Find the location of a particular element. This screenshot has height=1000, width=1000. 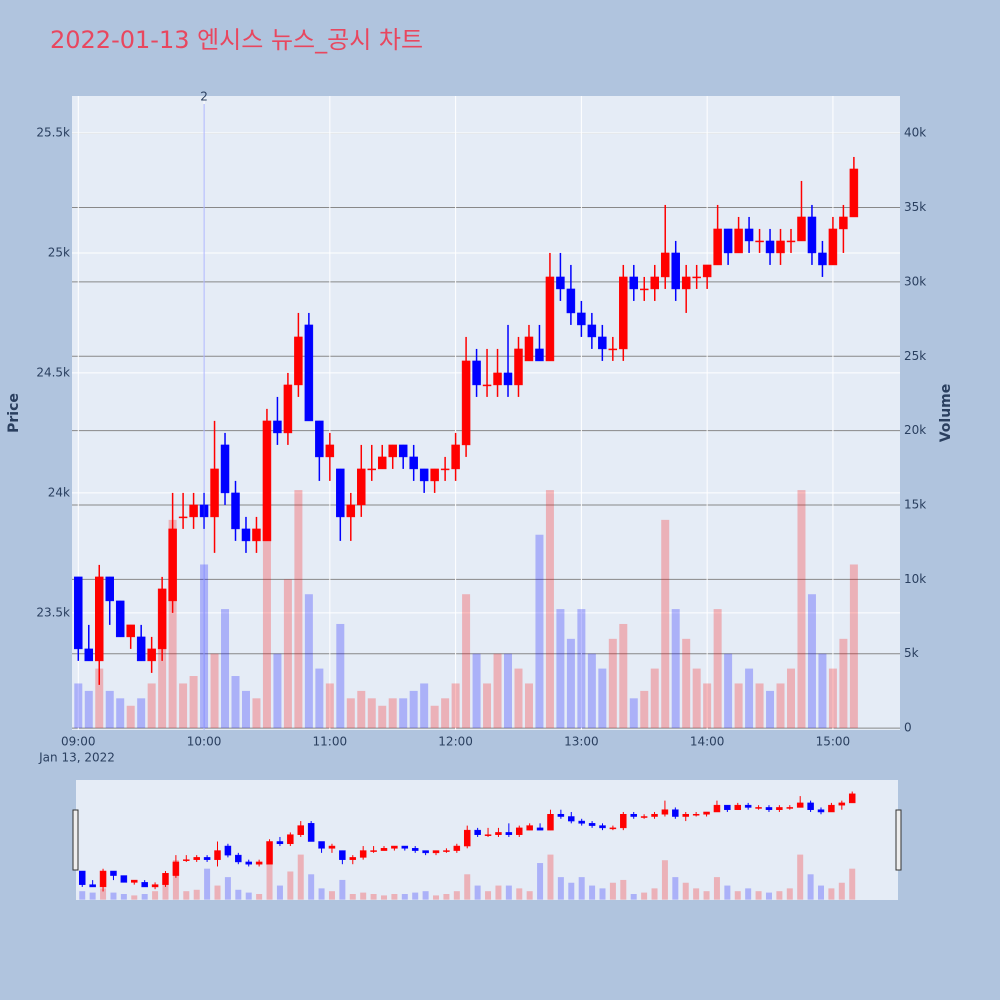

y-axis-title: Price is located at coordinates (14, 413).